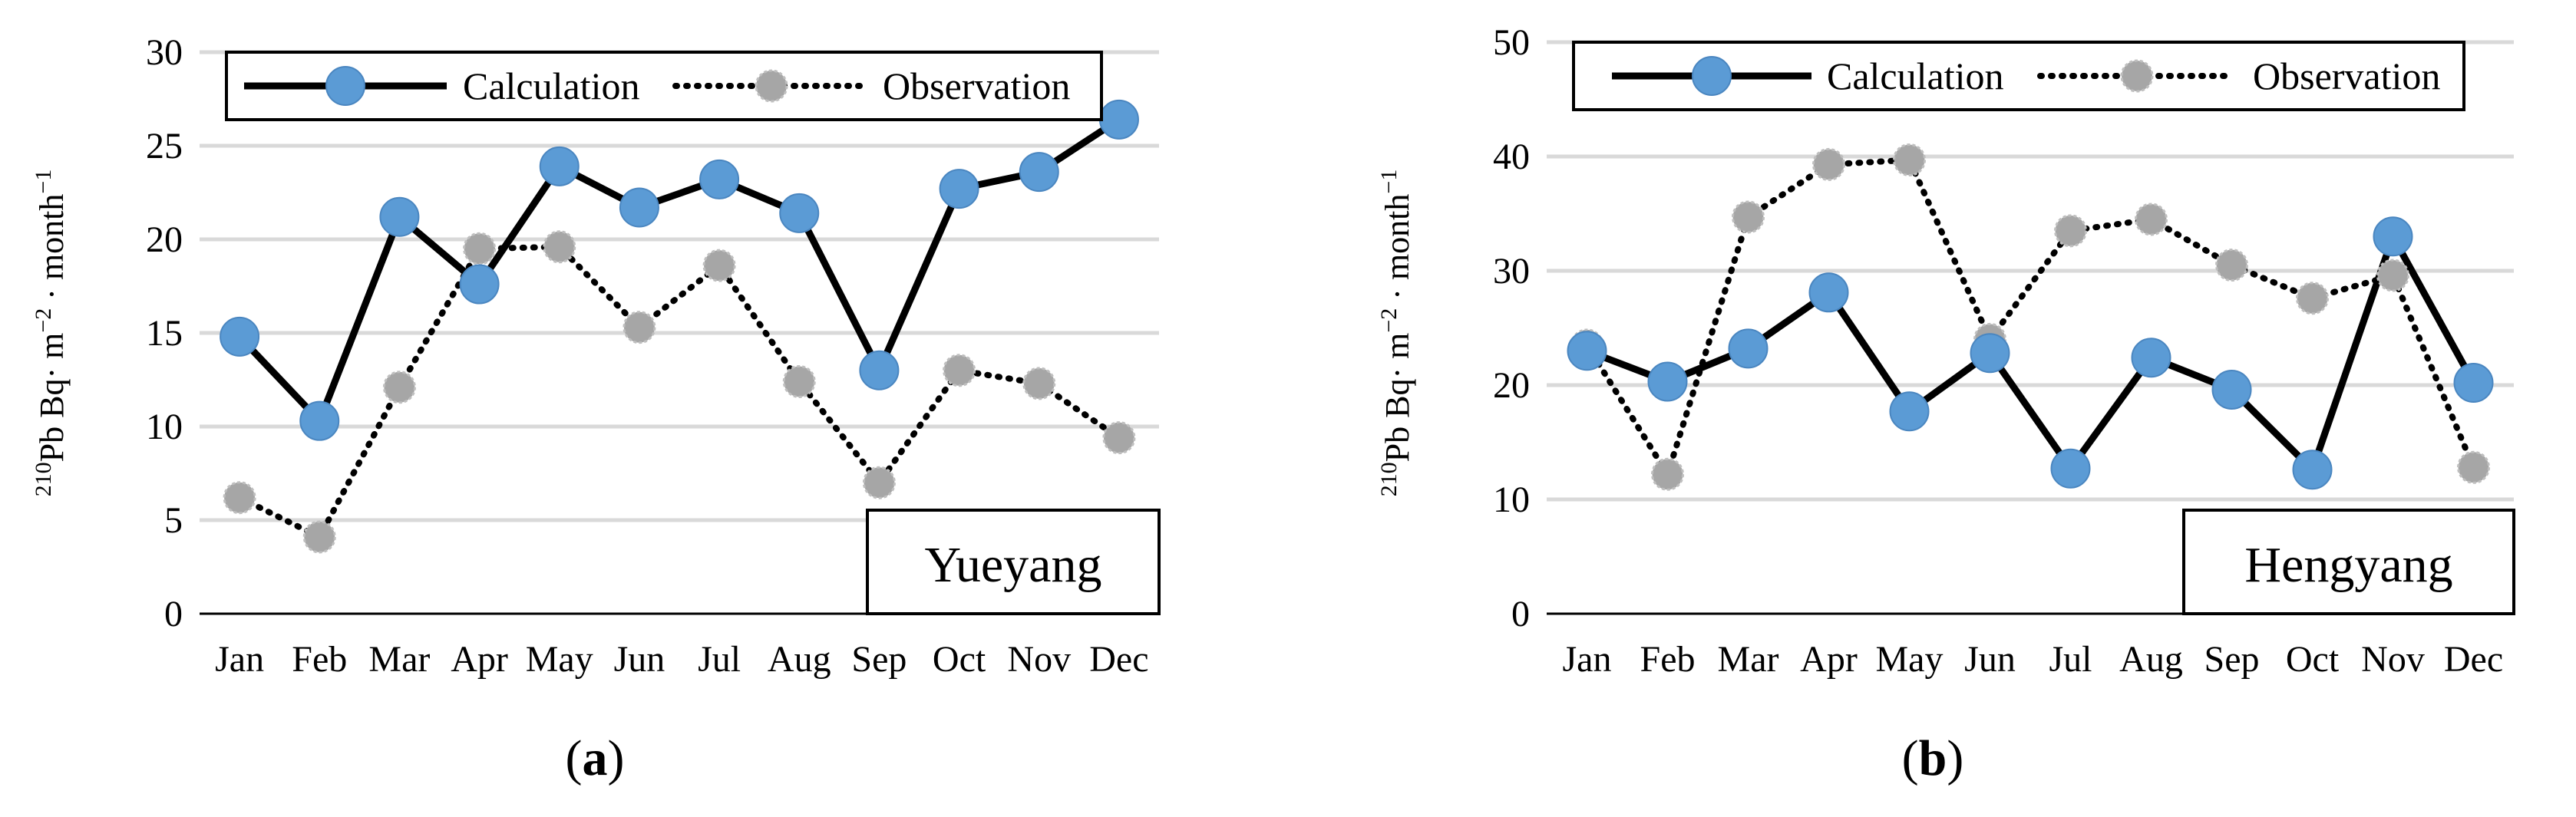 Image resolution: width=2576 pixels, height=817 pixels. I want to click on location-box: Yueyang, so click(1013, 562).